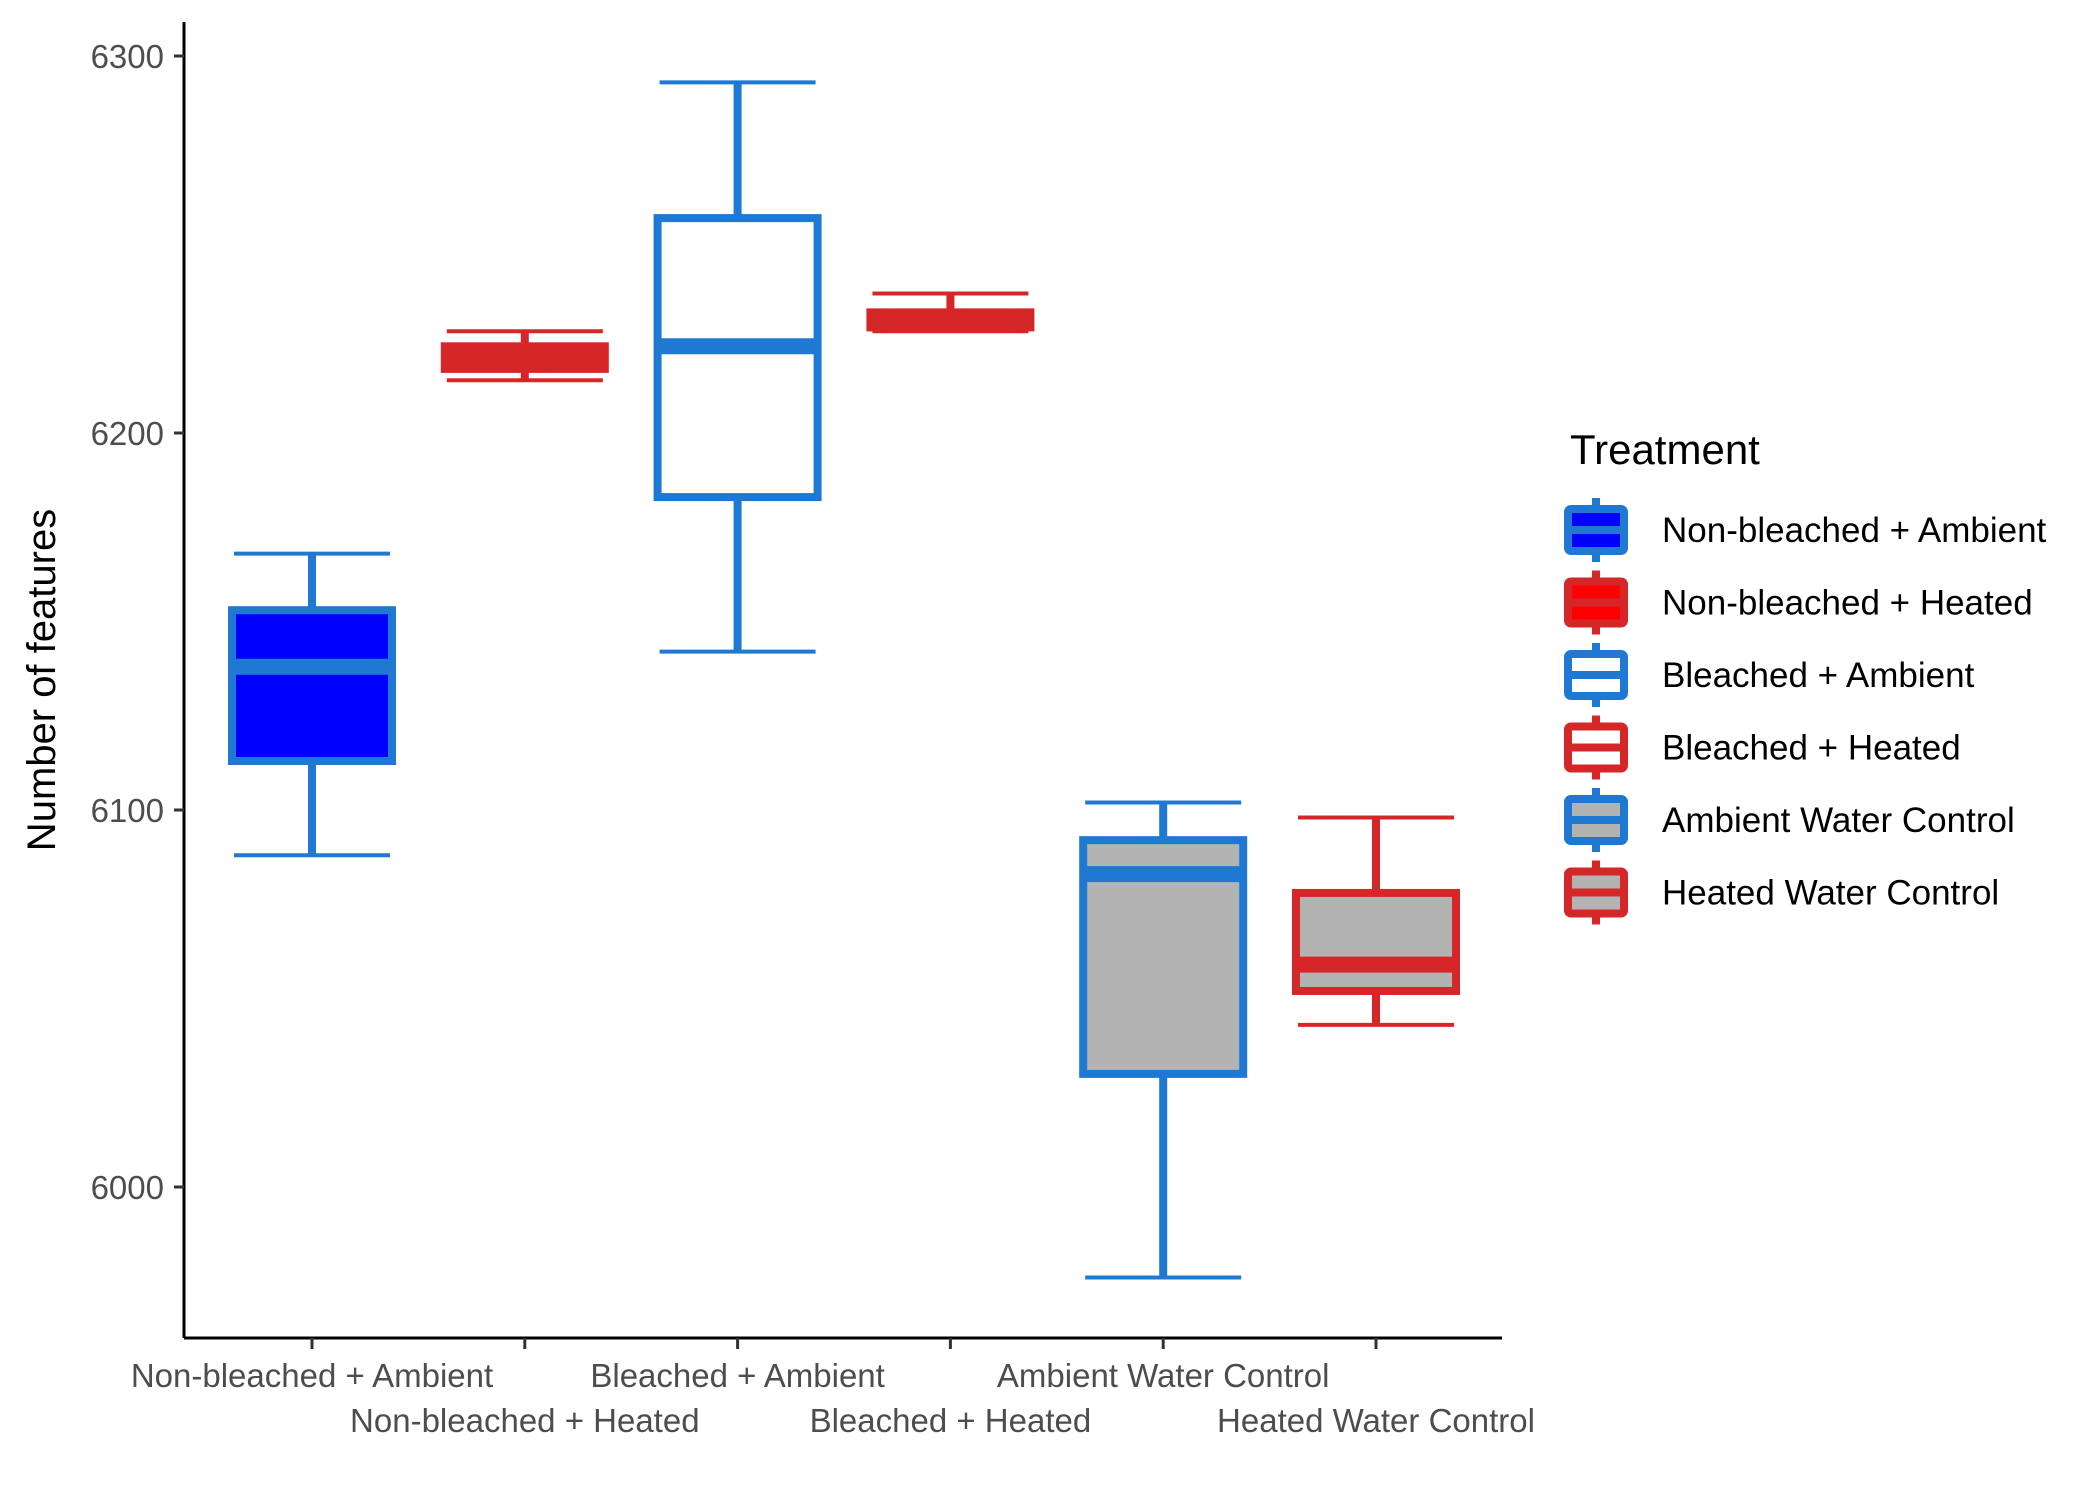 This screenshot has width=2100, height=1500. Describe the element at coordinates (1163, 1375) in the screenshot. I see `x-tick-label: Ambient Water Control` at that location.